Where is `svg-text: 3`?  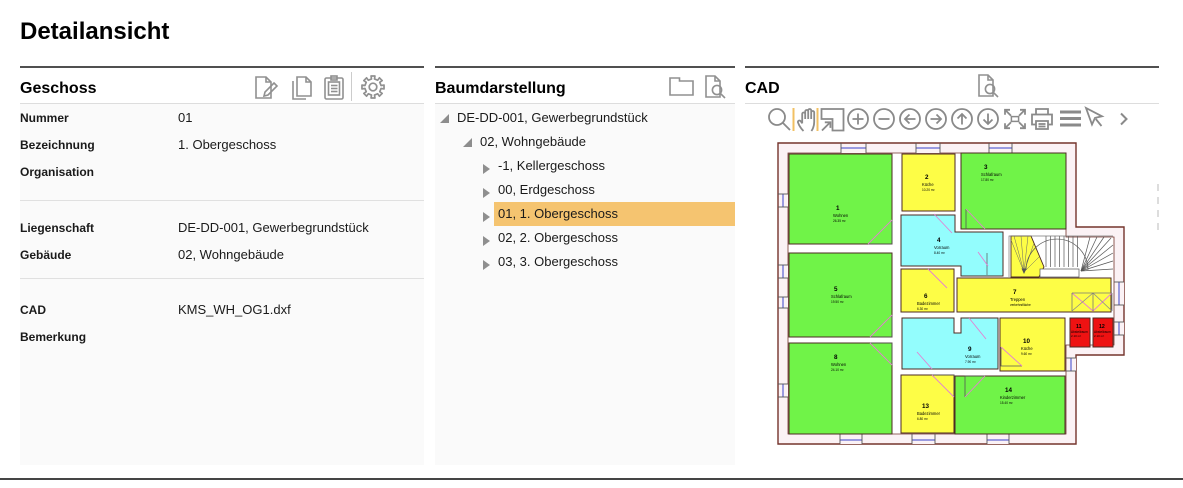 svg-text: 3 is located at coordinates (986, 167).